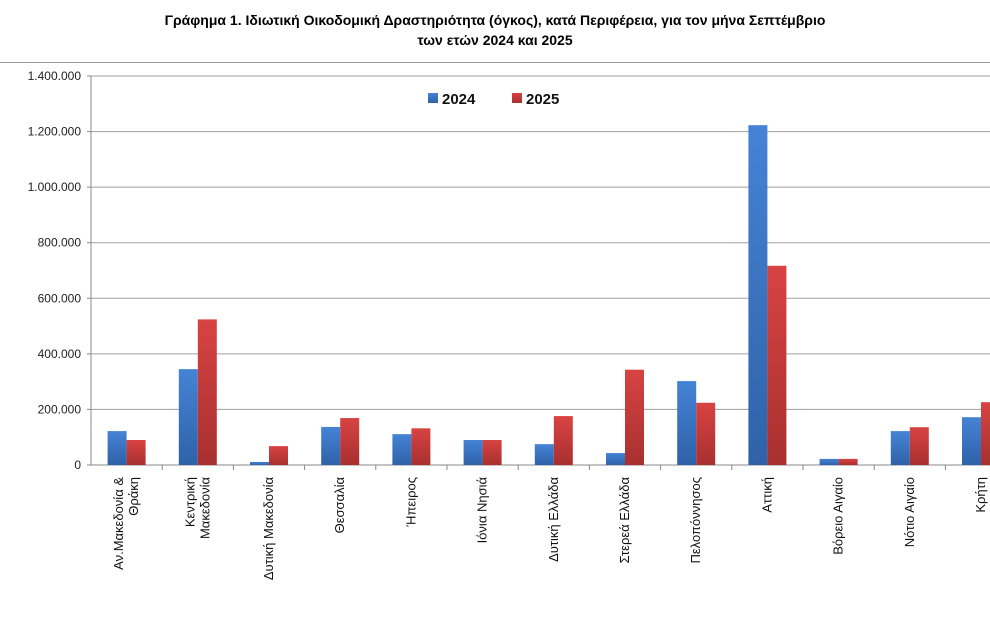 The height and width of the screenshot is (618, 990). Describe the element at coordinates (77, 465) in the screenshot. I see `y-tick-label: 0` at that location.